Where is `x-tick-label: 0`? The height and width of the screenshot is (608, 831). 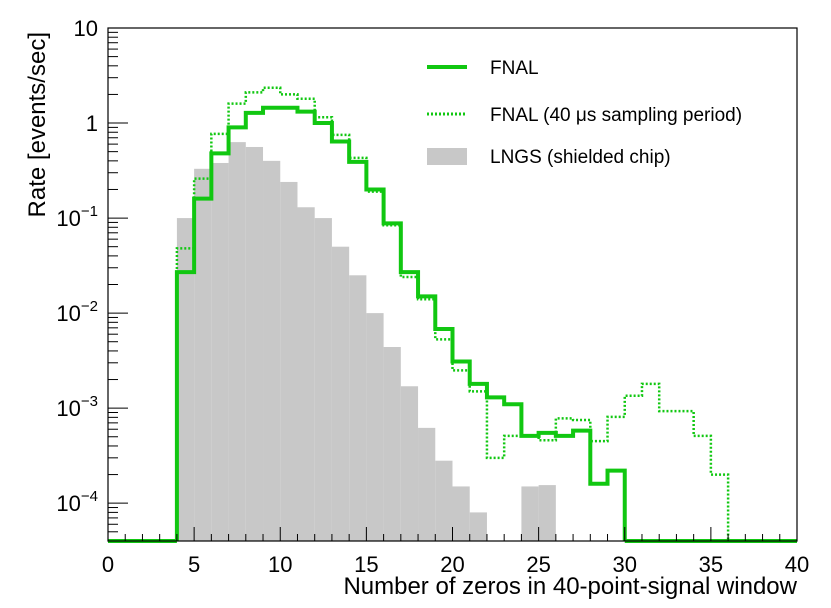 x-tick-label: 0 is located at coordinates (108, 564).